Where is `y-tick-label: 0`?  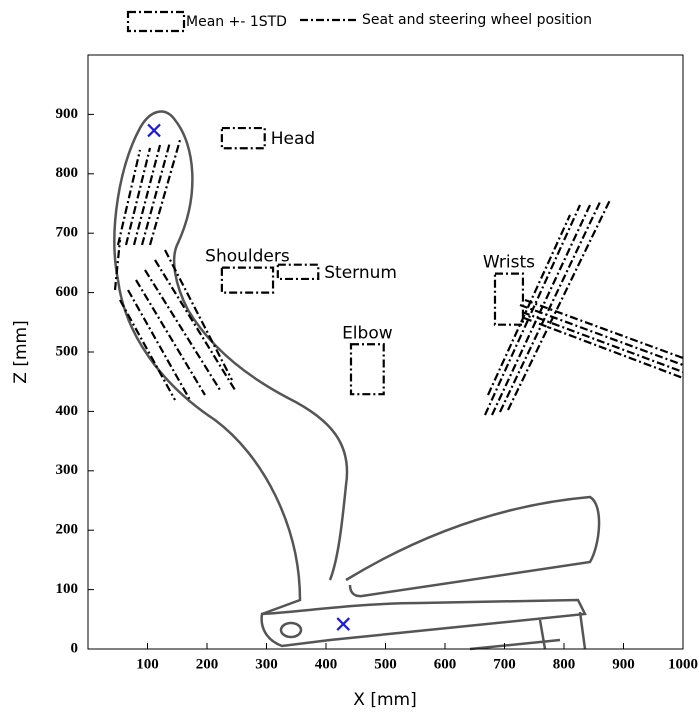 y-tick-label: 0 is located at coordinates (75, 648).